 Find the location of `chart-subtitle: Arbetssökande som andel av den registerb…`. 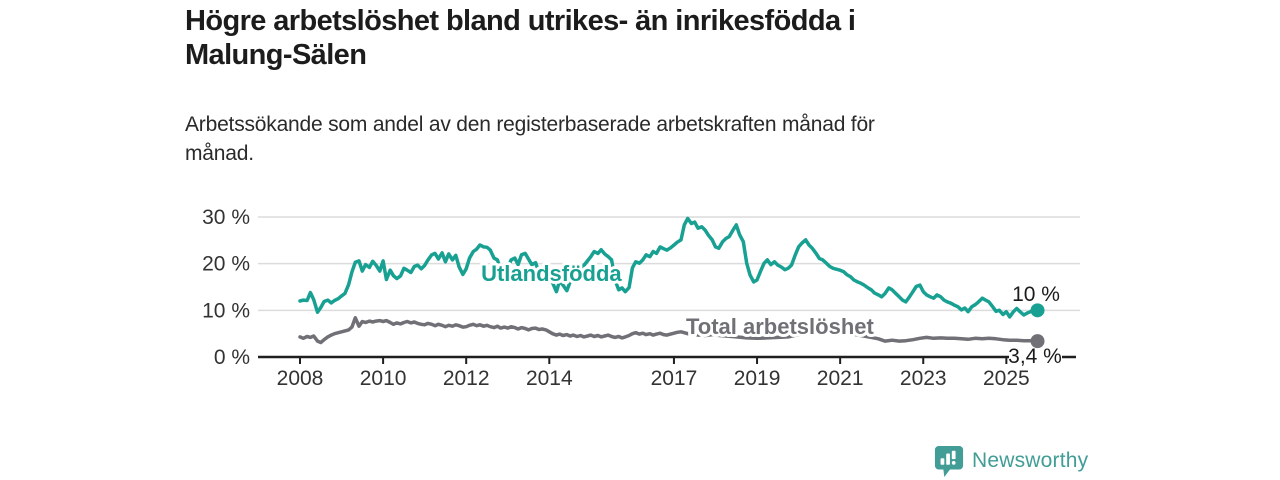

chart-subtitle: Arbetssökande som andel av den registerb… is located at coordinates (625, 139).